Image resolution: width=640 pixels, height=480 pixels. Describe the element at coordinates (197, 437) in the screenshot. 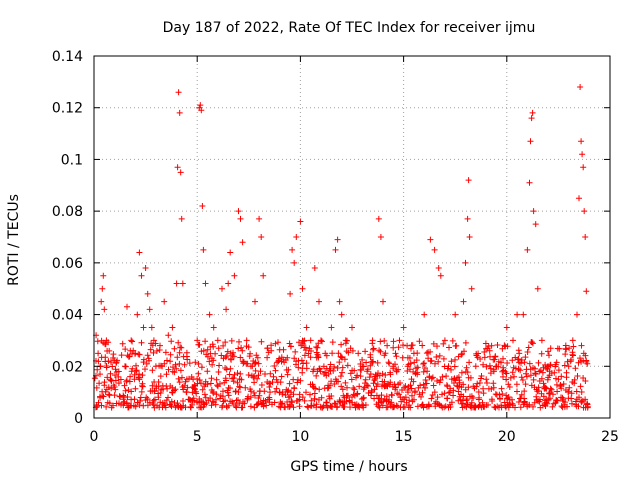

I see `x-tick-label: 5` at that location.